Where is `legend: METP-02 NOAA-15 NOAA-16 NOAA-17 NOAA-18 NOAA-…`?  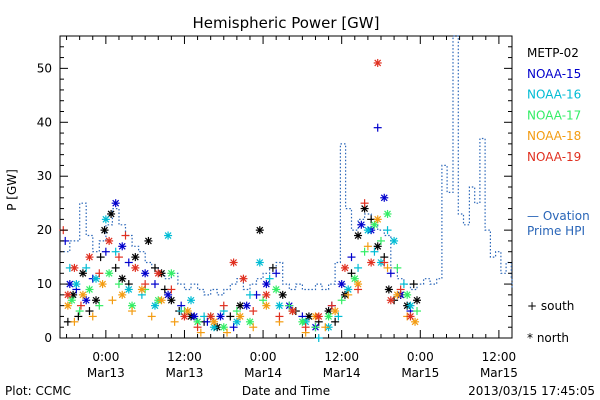
legend: METP-02 NOAA-15 NOAA-16 NOAA-17 NOAA-18 NOAA-… is located at coordinates (554, 105).